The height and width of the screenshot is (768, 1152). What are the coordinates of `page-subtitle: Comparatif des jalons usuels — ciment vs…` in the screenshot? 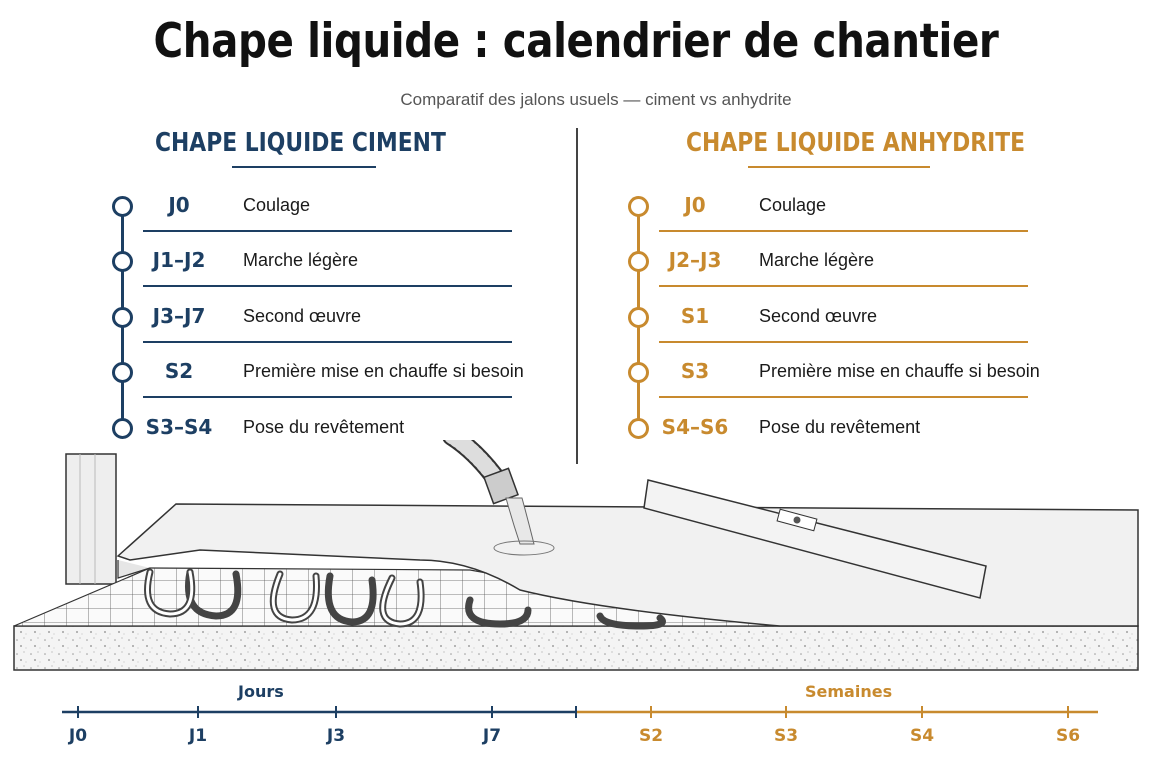 It's located at (596, 99).